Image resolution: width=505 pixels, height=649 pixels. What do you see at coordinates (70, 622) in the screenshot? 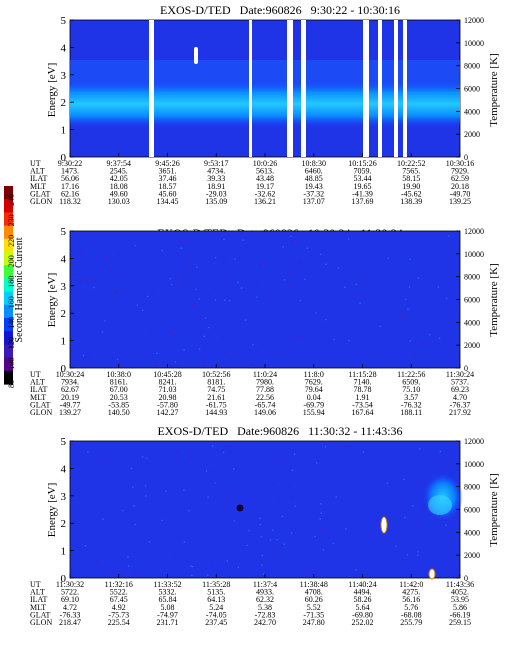
I see `table-cell: 218.47` at bounding box center [70, 622].